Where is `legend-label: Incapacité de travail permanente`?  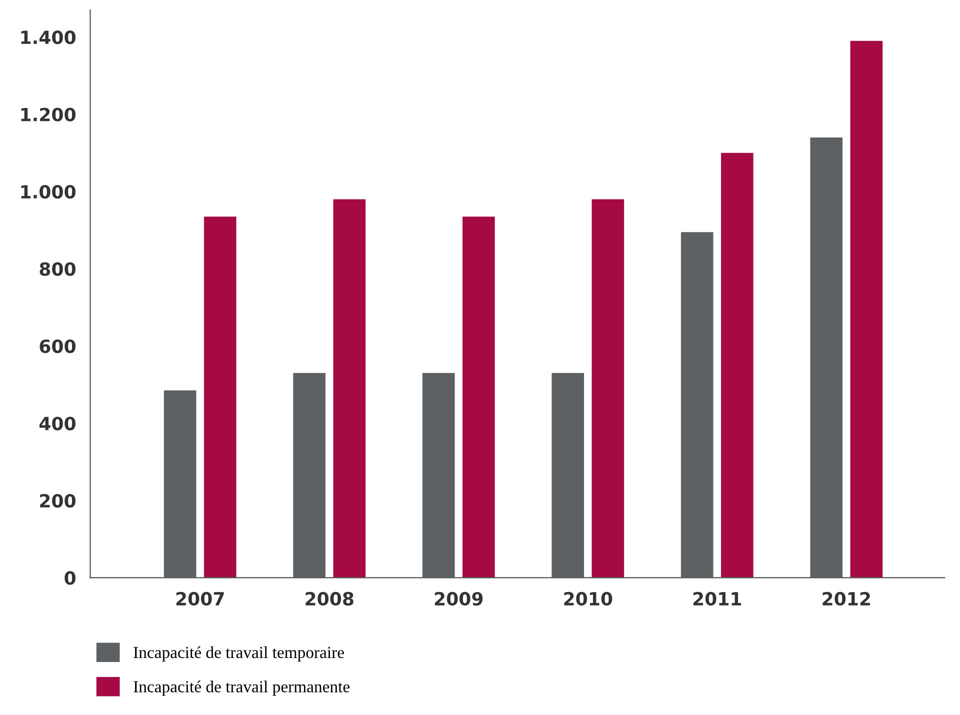
legend-label: Incapacité de travail permanente is located at coordinates (242, 688).